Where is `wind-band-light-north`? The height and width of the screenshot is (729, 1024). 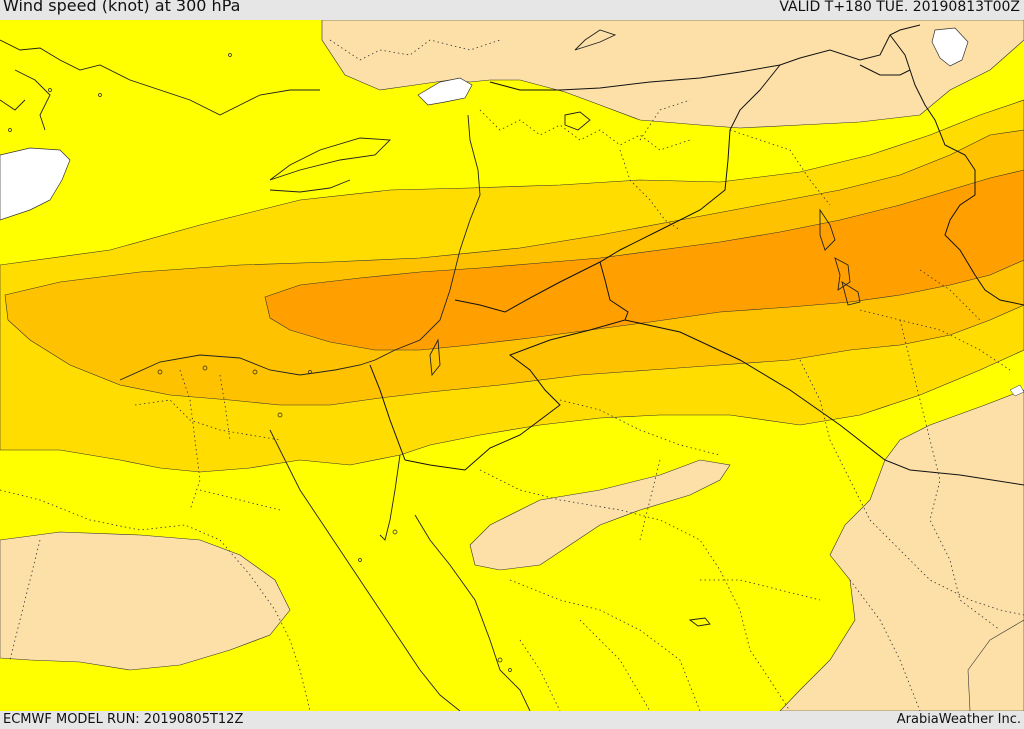
wind-band-light-north is located at coordinates (672, 74).